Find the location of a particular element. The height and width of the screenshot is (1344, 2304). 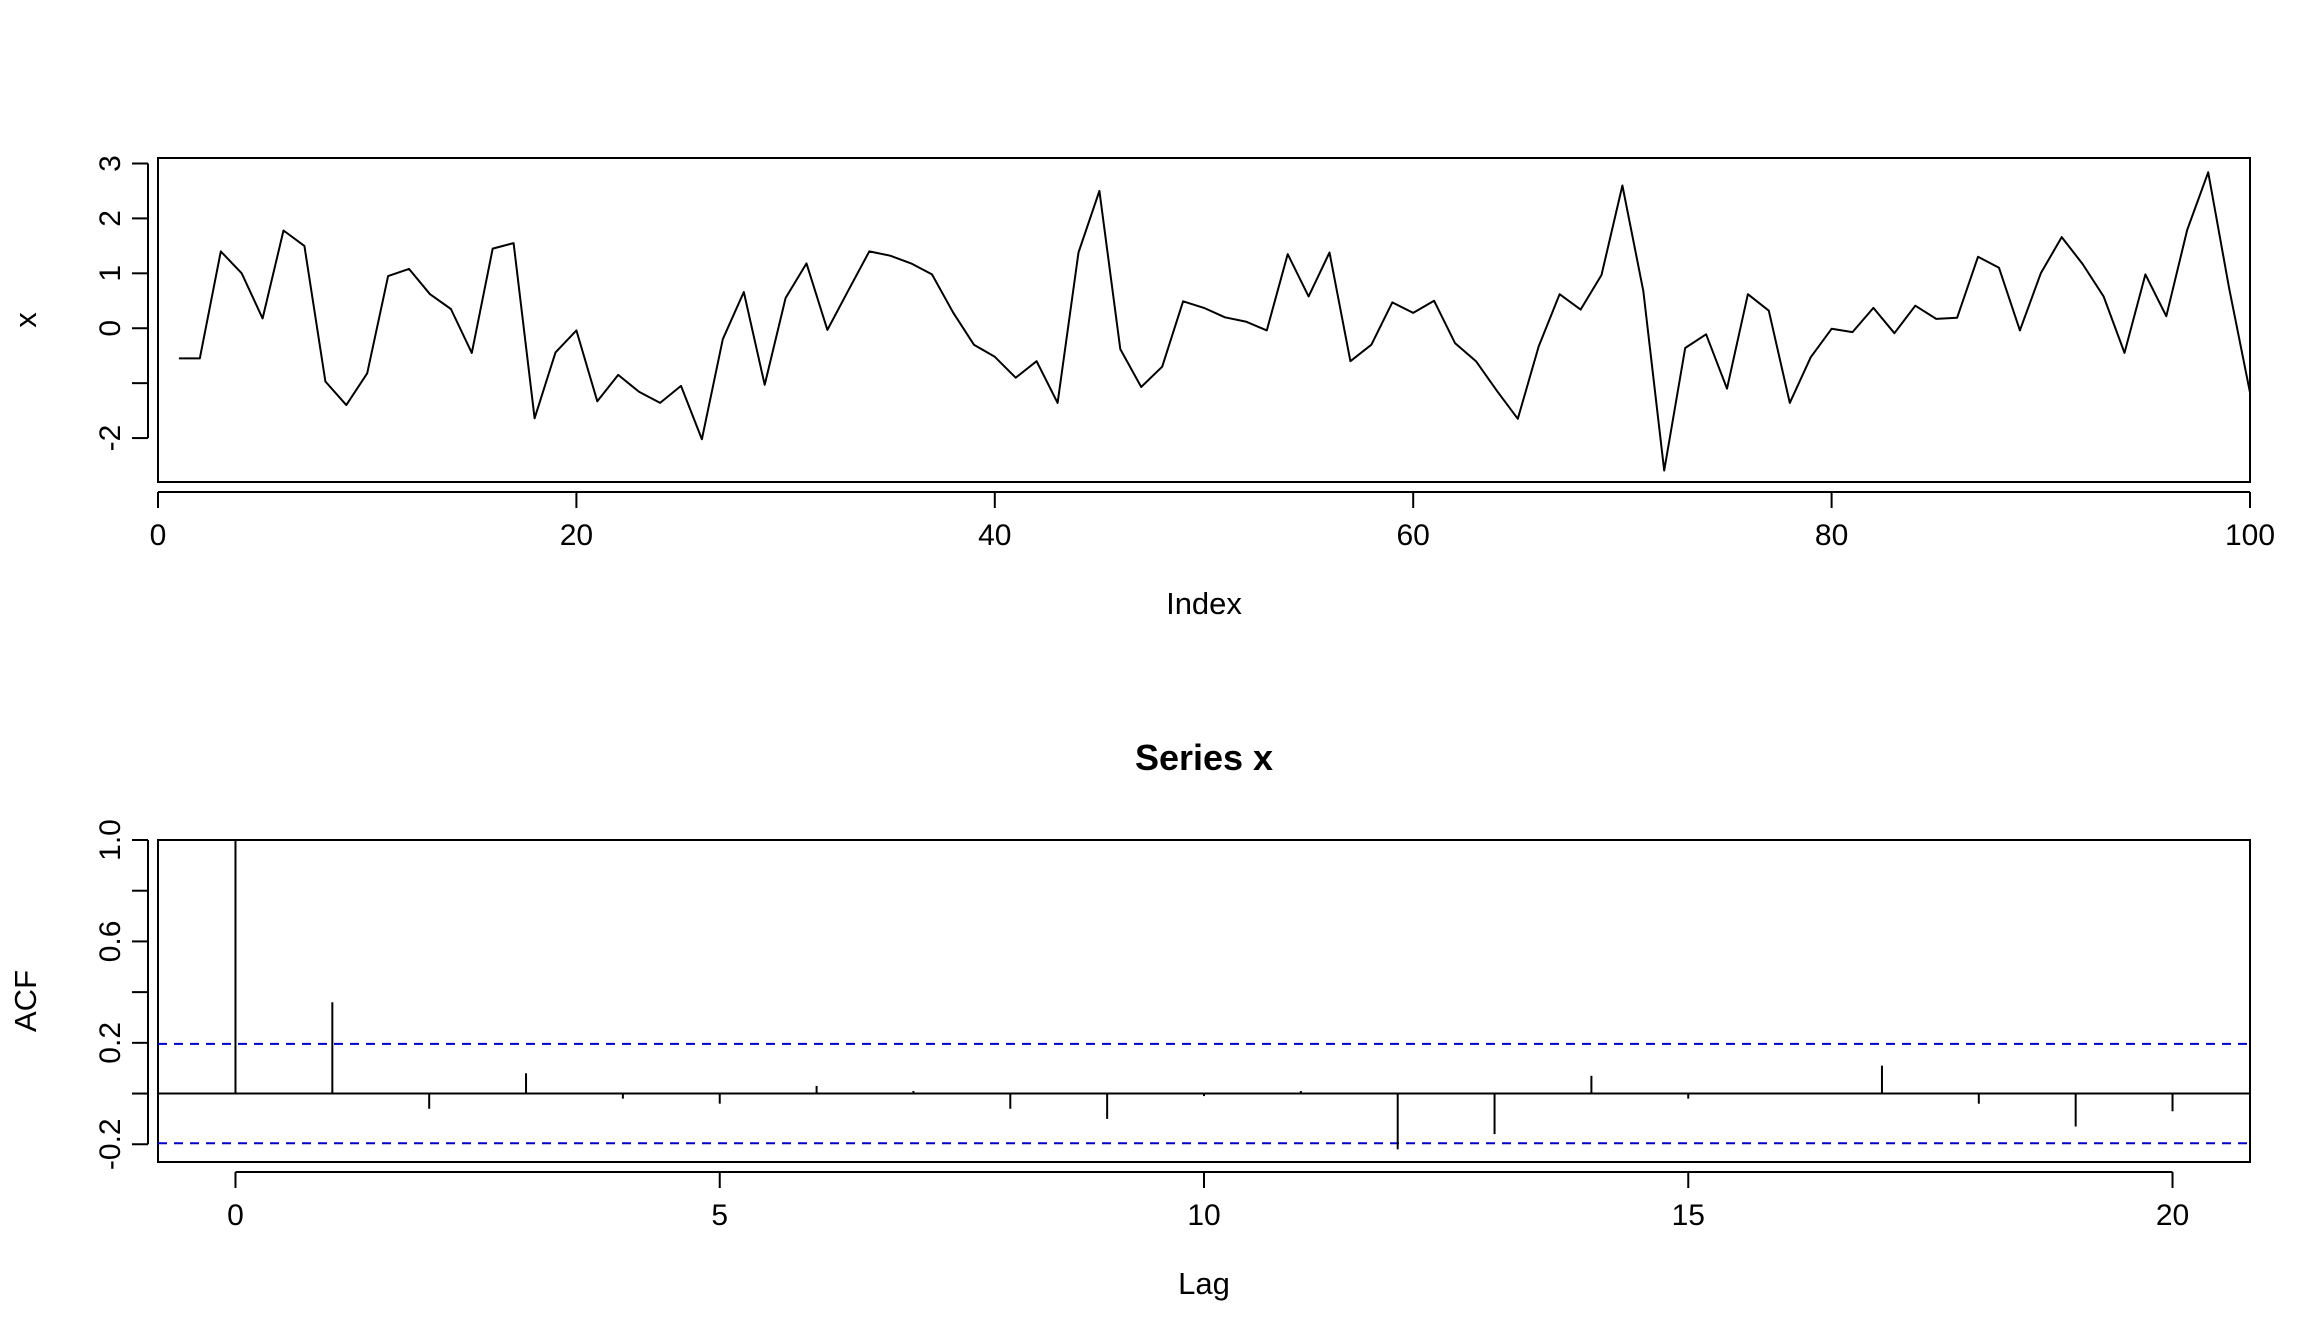

x-tick-label: 10 is located at coordinates (1203, 1215).